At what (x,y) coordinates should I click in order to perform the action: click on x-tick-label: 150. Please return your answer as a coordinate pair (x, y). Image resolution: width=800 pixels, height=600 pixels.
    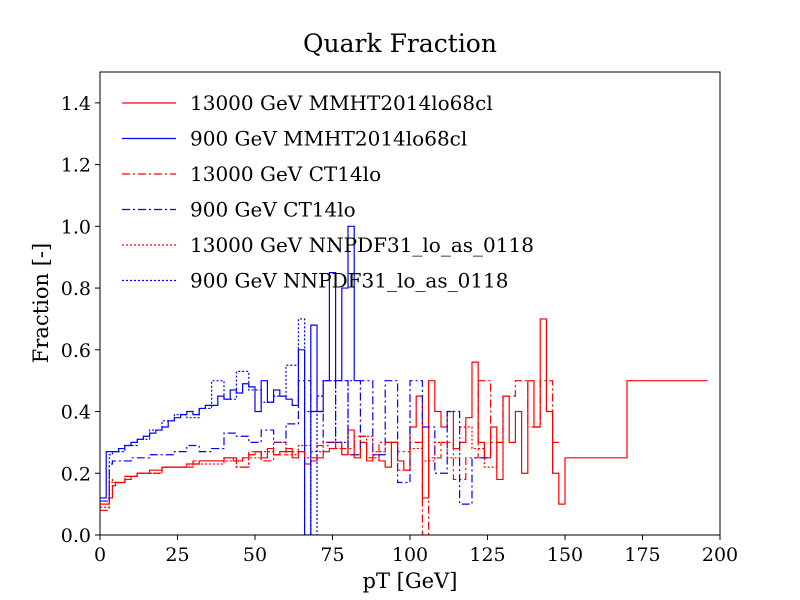
    Looking at the image, I should click on (565, 555).